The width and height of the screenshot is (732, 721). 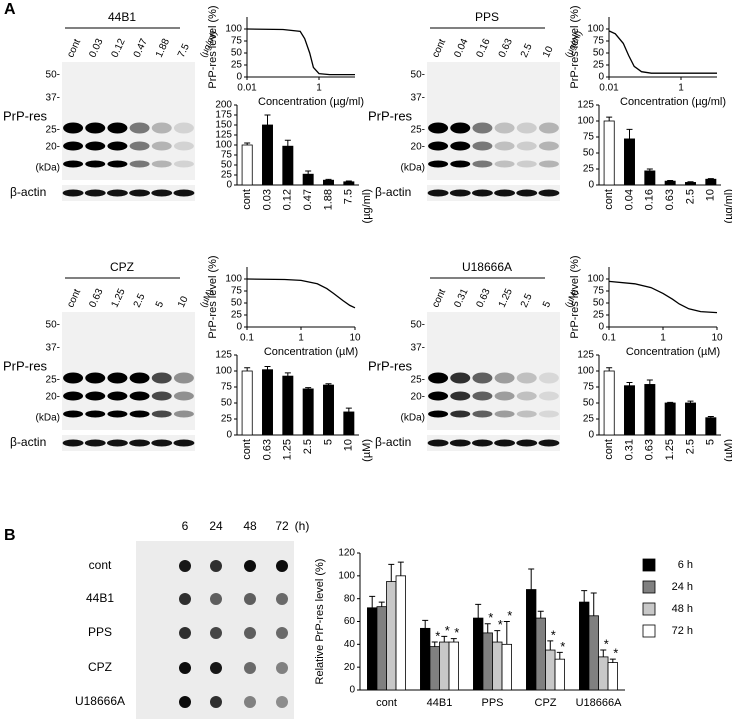 What do you see at coordinates (185, 526) in the screenshot?
I see `time-label: 6` at bounding box center [185, 526].